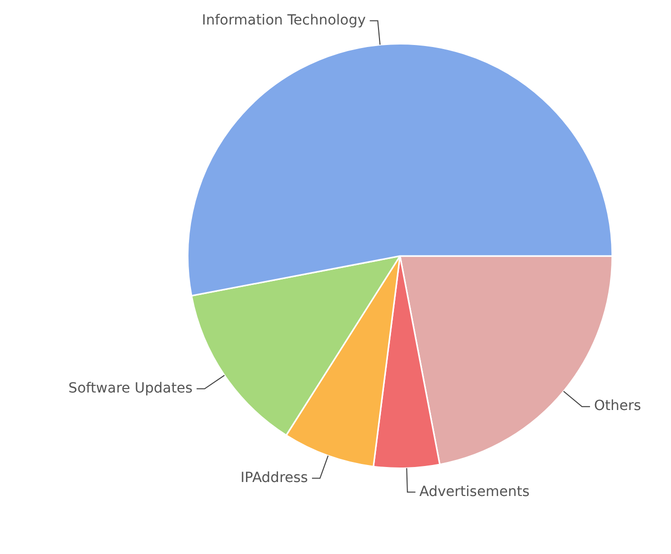 This screenshot has height=554, width=671. What do you see at coordinates (474, 492) in the screenshot?
I see `slice-label: Advertisements` at bounding box center [474, 492].